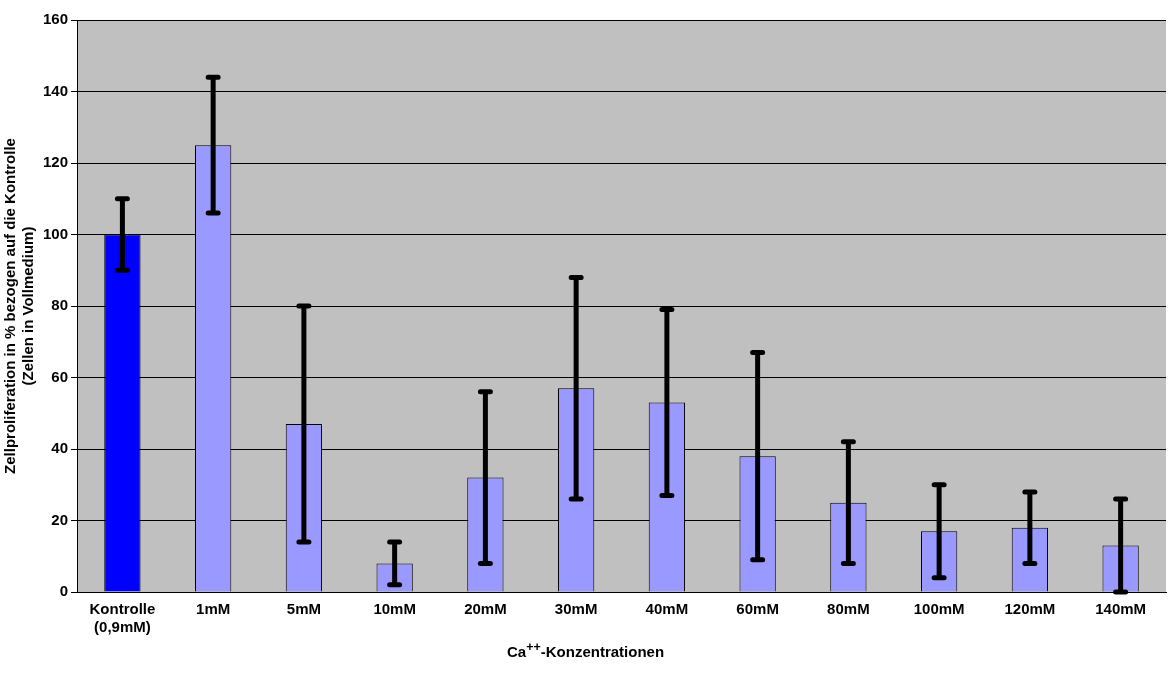  What do you see at coordinates (303, 609) in the screenshot?
I see `x-tick-label: 5mM` at bounding box center [303, 609].